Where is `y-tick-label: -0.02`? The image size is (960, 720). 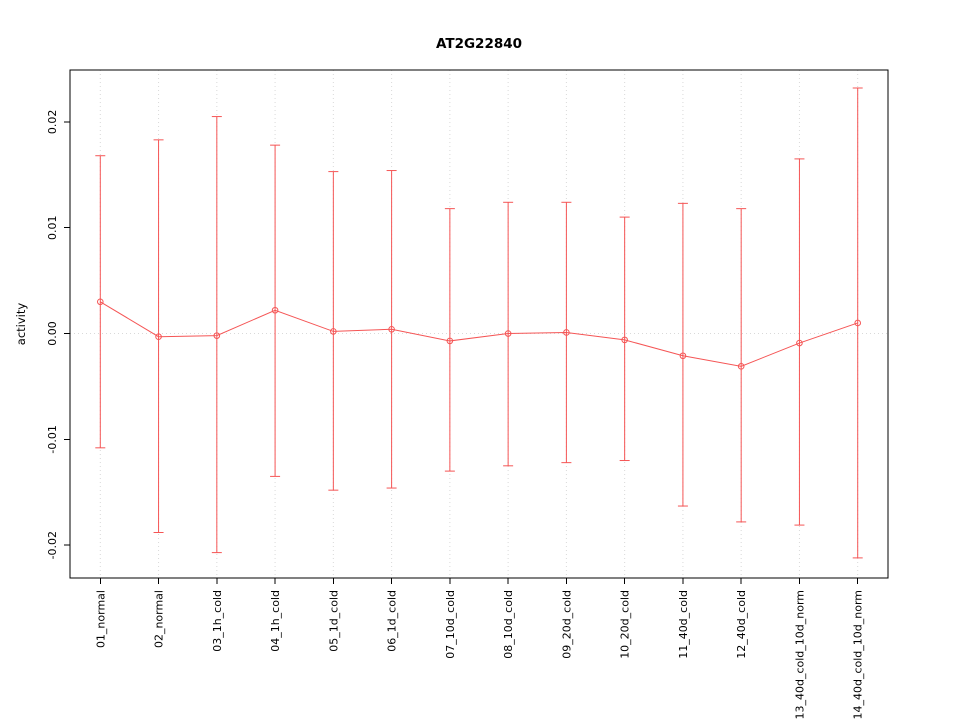 y-tick-label: -0.02 is located at coordinates (52, 545).